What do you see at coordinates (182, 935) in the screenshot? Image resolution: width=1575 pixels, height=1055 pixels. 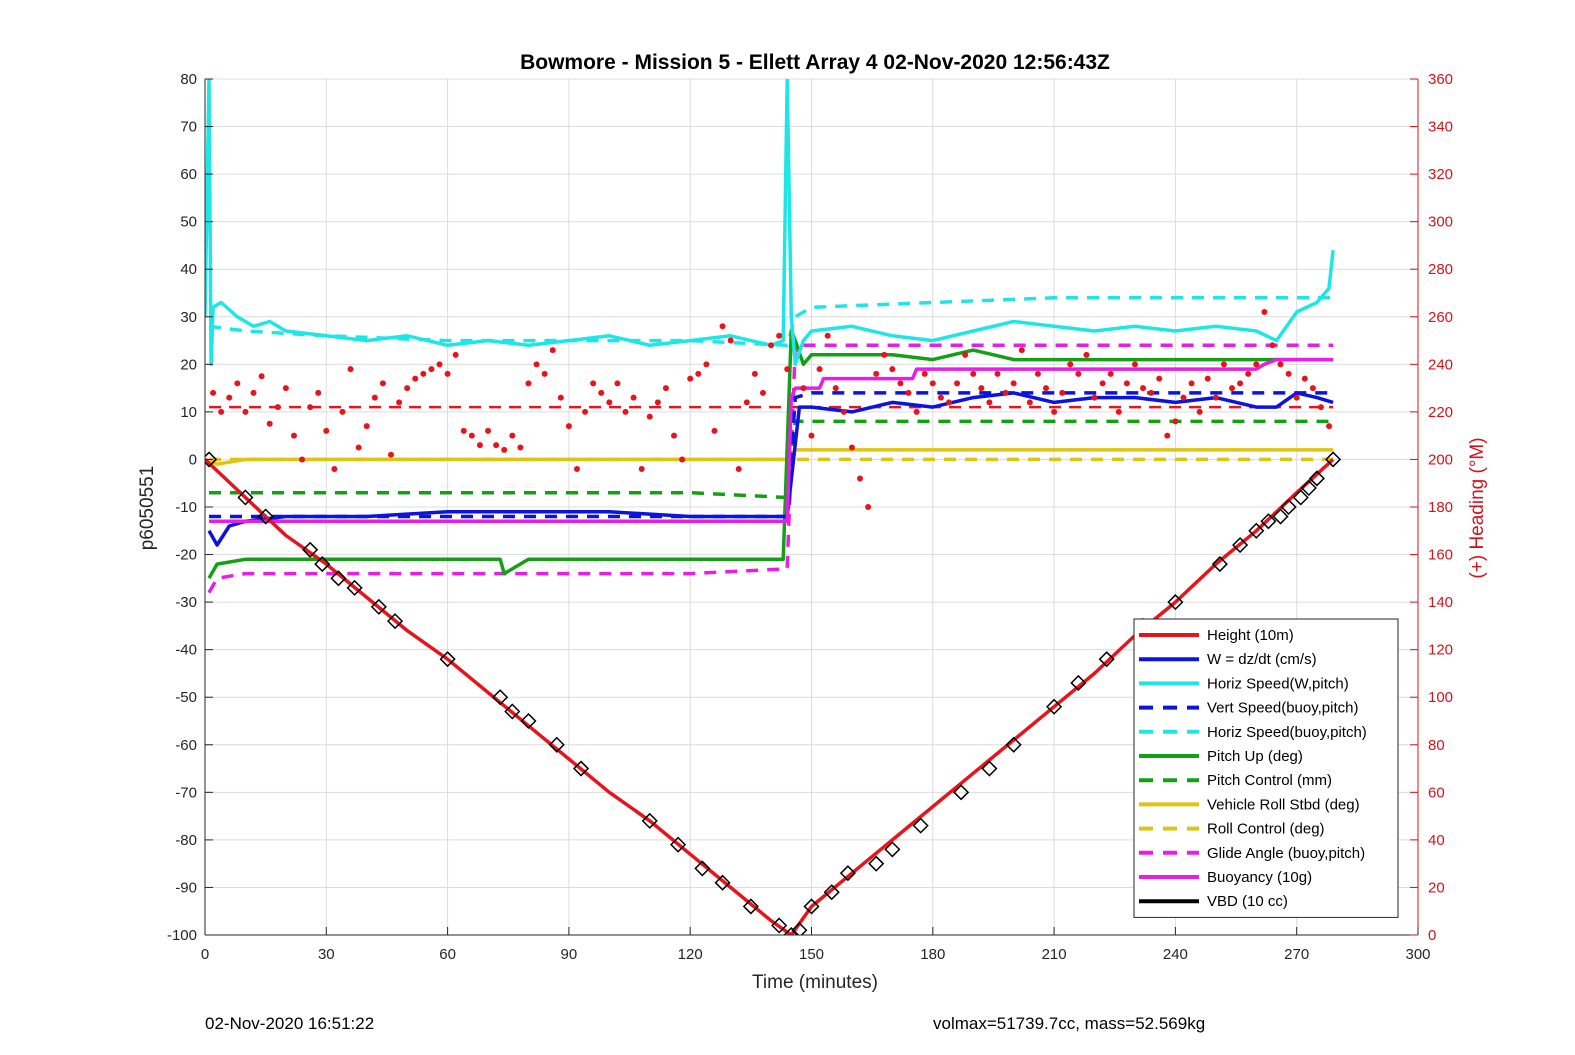 I see `y-tick-label: -100` at bounding box center [182, 935].